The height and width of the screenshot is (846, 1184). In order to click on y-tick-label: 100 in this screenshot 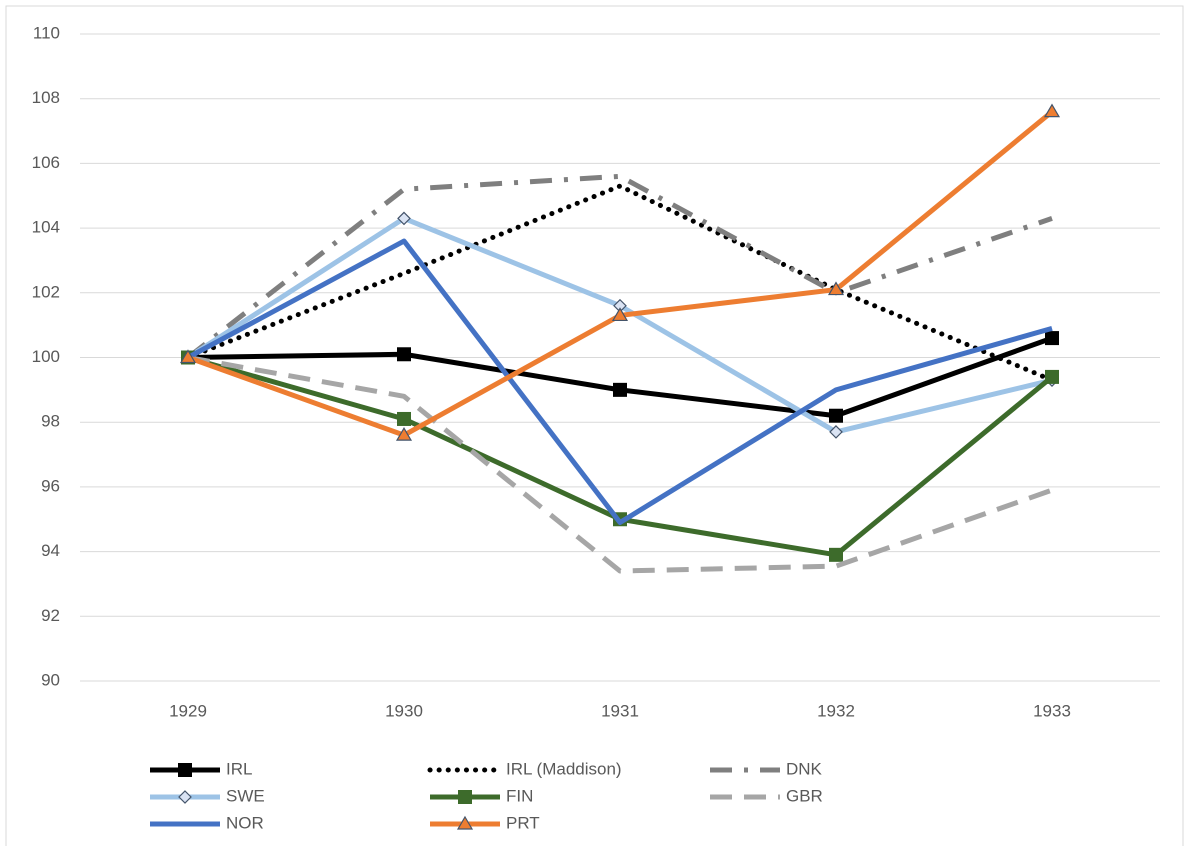, I will do `click(46, 356)`.